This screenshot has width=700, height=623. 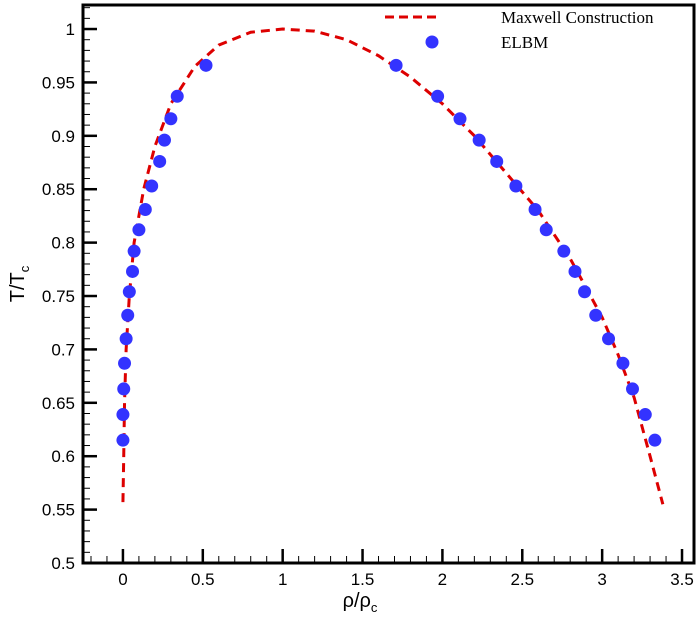 I want to click on y-tick-label: 0.85, so click(x=58, y=189).